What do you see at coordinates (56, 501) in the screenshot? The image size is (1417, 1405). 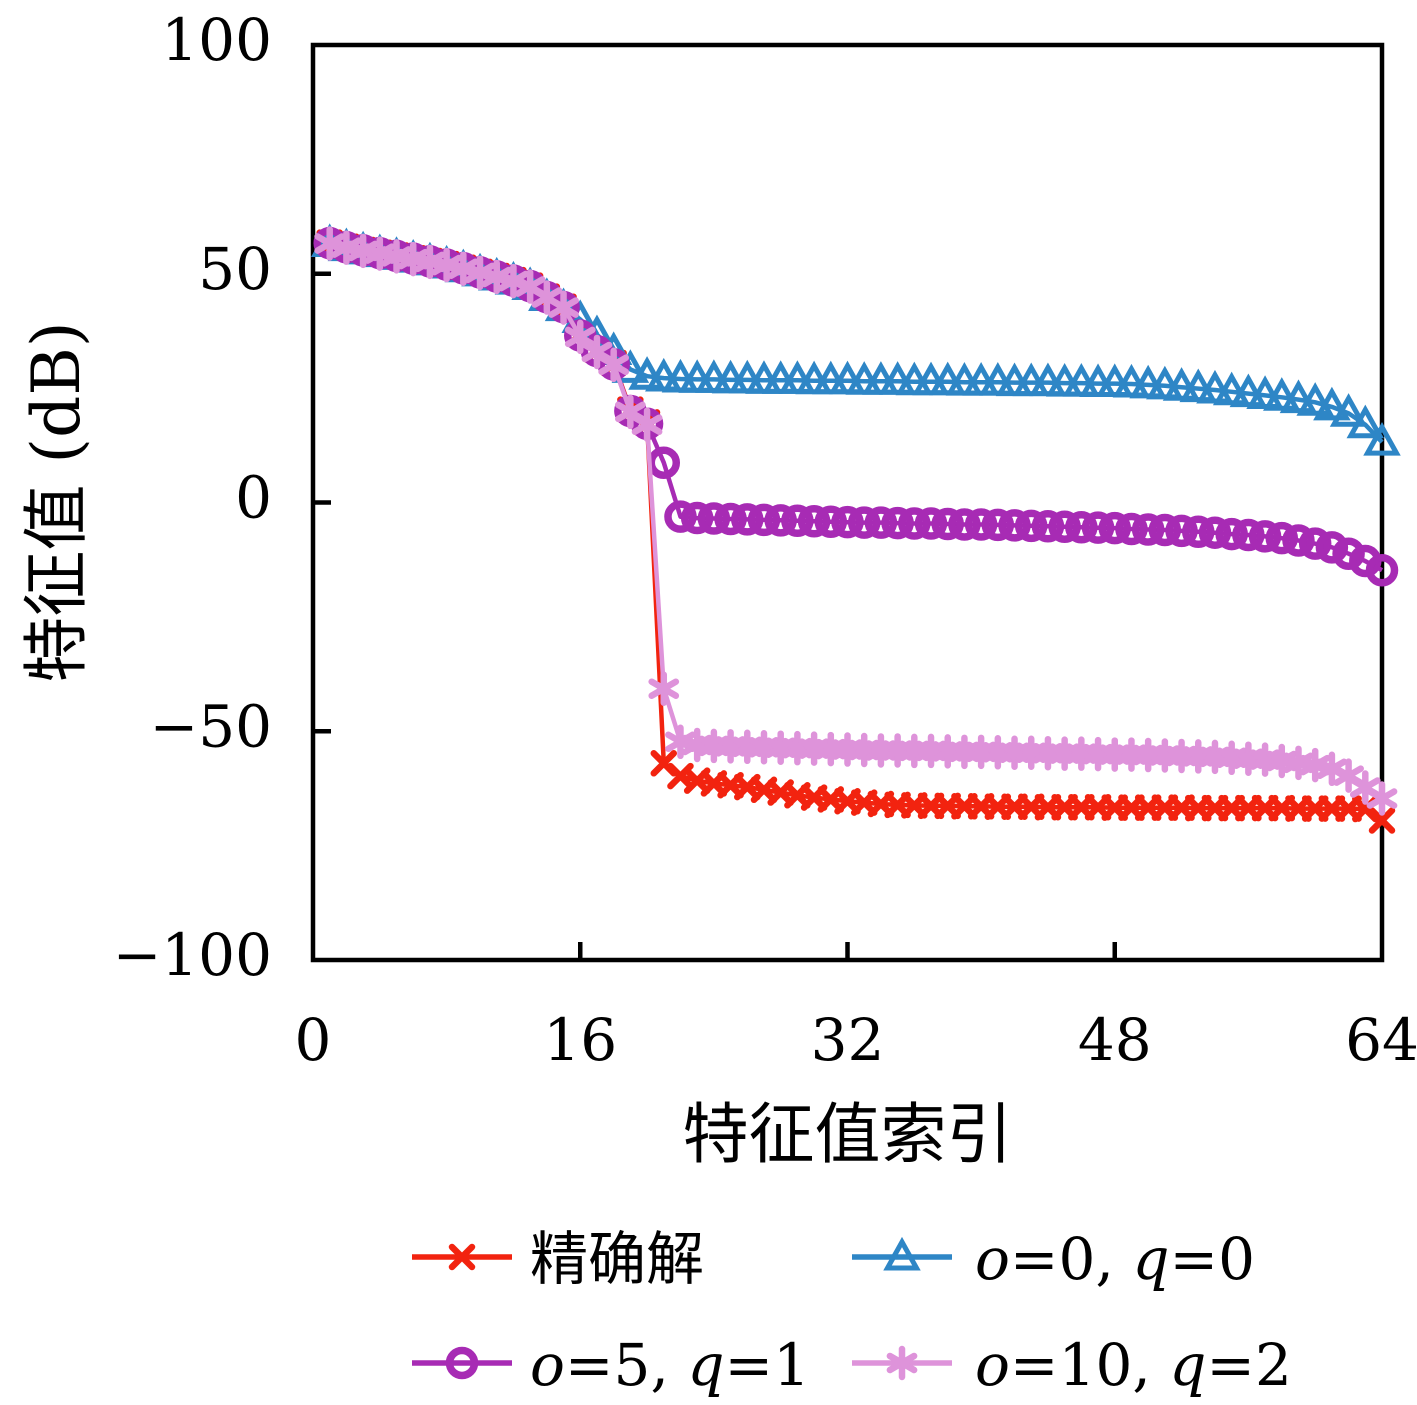 I see `y-axis-title: 特征值 (dB)` at bounding box center [56, 501].